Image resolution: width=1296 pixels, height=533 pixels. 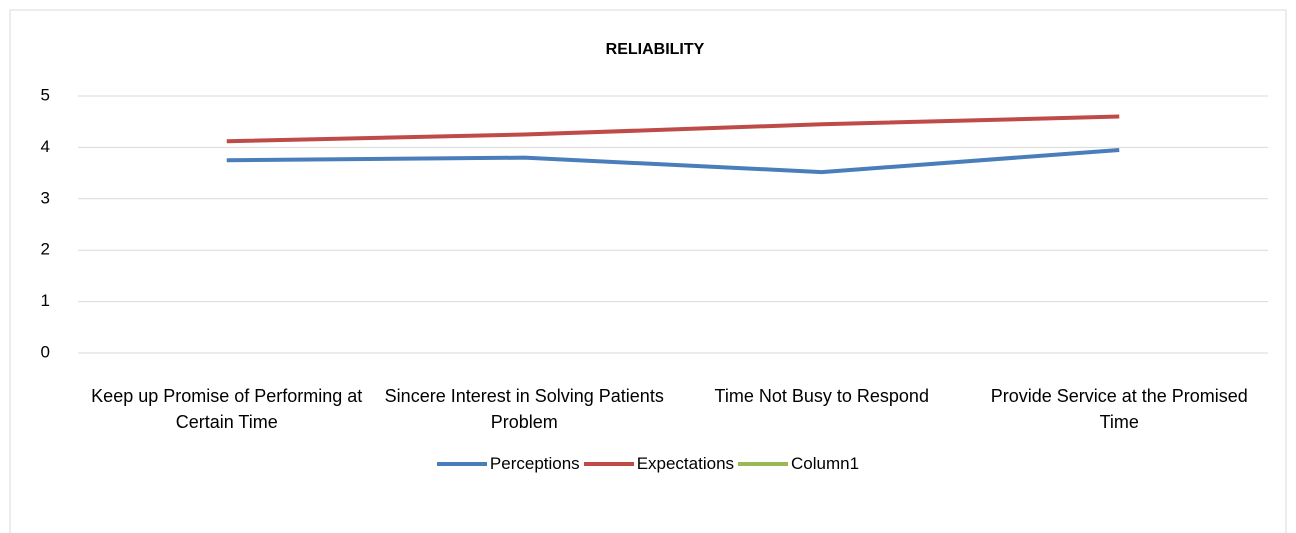 What do you see at coordinates (45, 249) in the screenshot?
I see `y-tick-label: 2` at bounding box center [45, 249].